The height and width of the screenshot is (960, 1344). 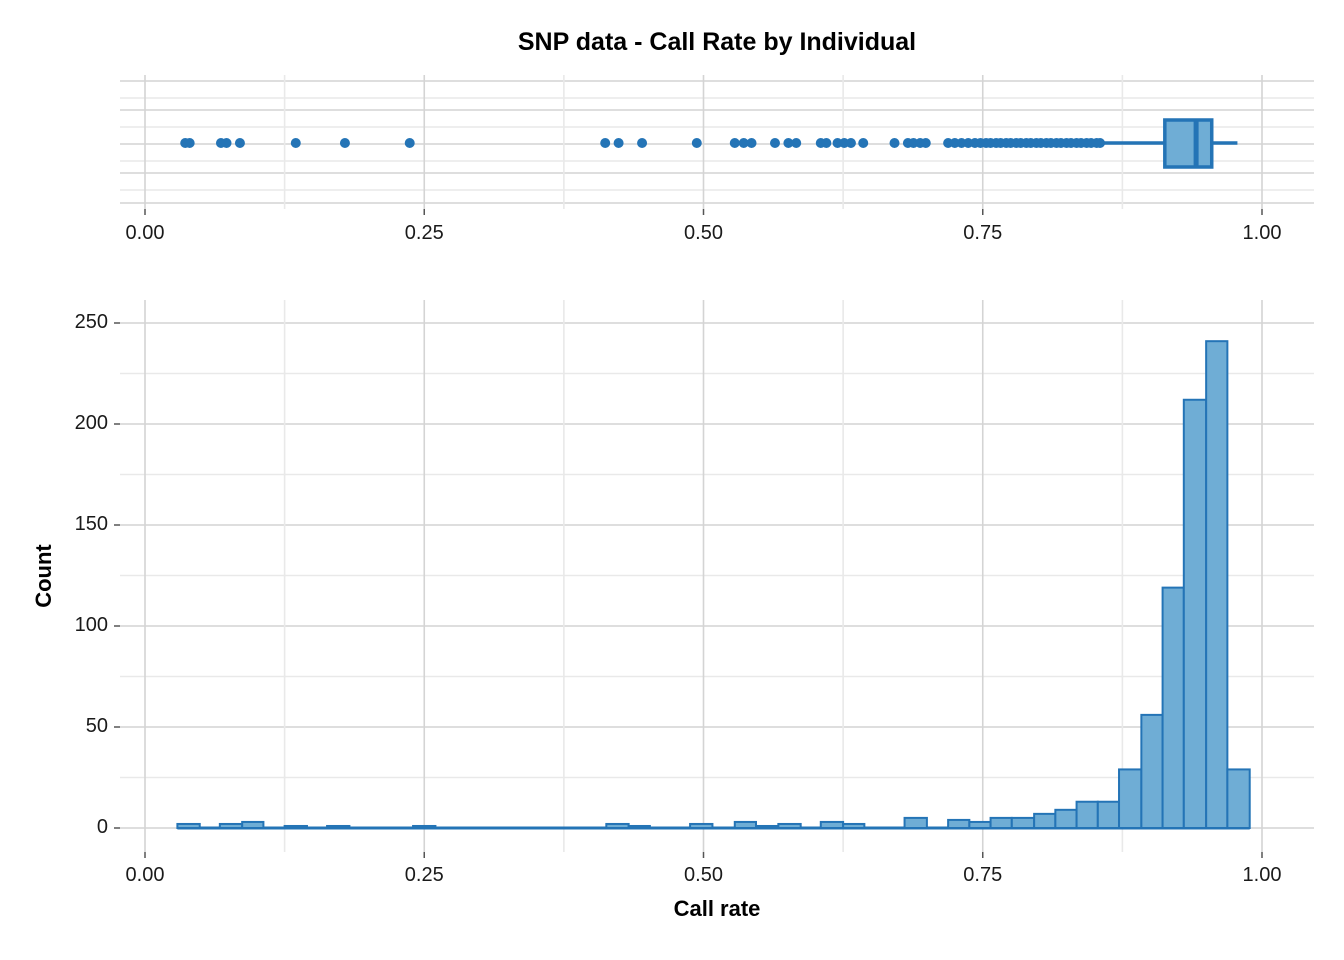 What do you see at coordinates (91, 322) in the screenshot?
I see `histogram-y-tick-label: 250` at bounding box center [91, 322].